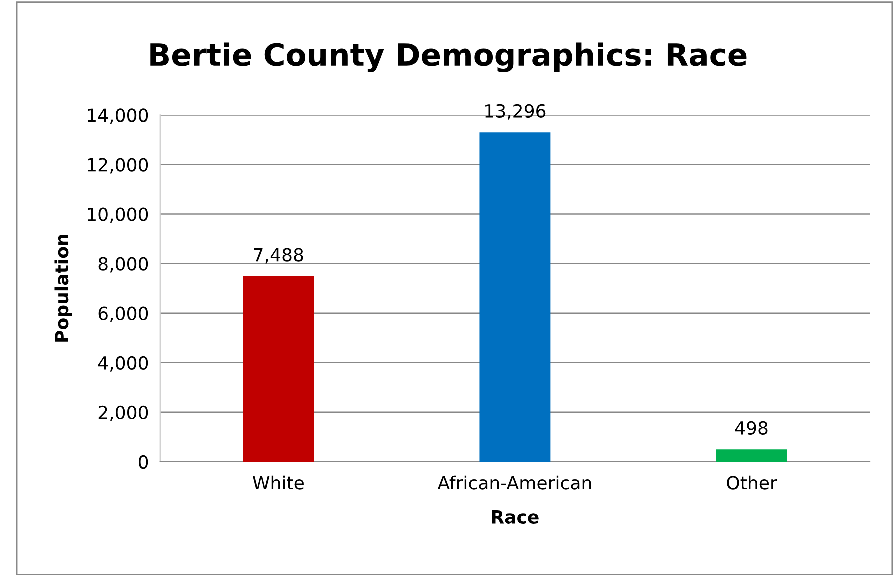  Describe the element at coordinates (515, 483) in the screenshot. I see `x-tick-label: African-American` at that location.